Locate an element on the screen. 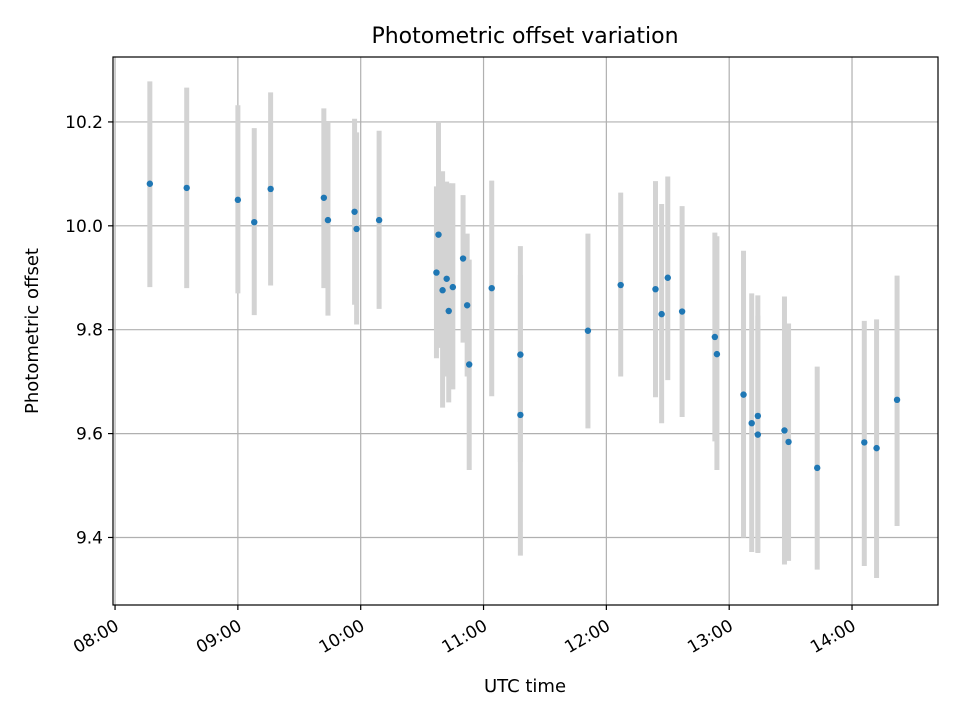  y-axis-ticks: 9.4 9.6 9.8 10.0 10.2 is located at coordinates (89, 330).